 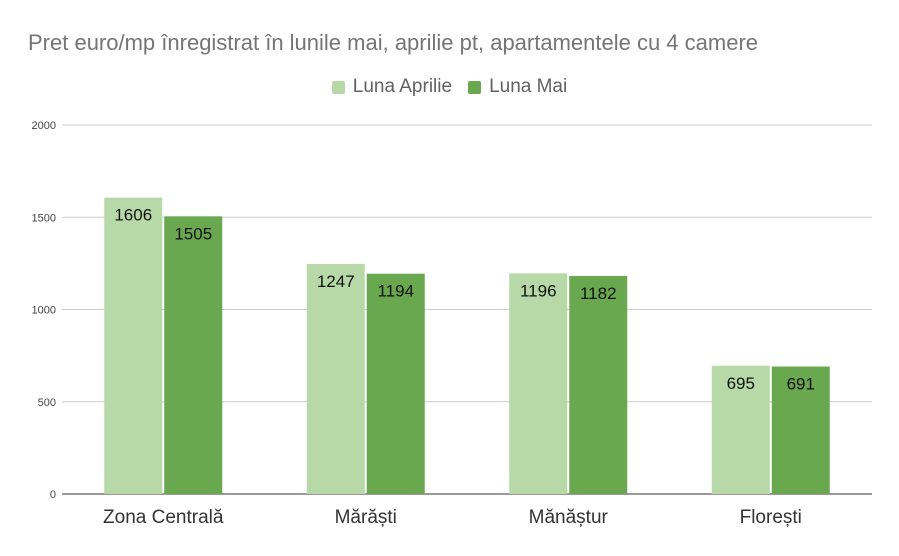 What do you see at coordinates (44, 218) in the screenshot?
I see `y-tick-label: 1500` at bounding box center [44, 218].